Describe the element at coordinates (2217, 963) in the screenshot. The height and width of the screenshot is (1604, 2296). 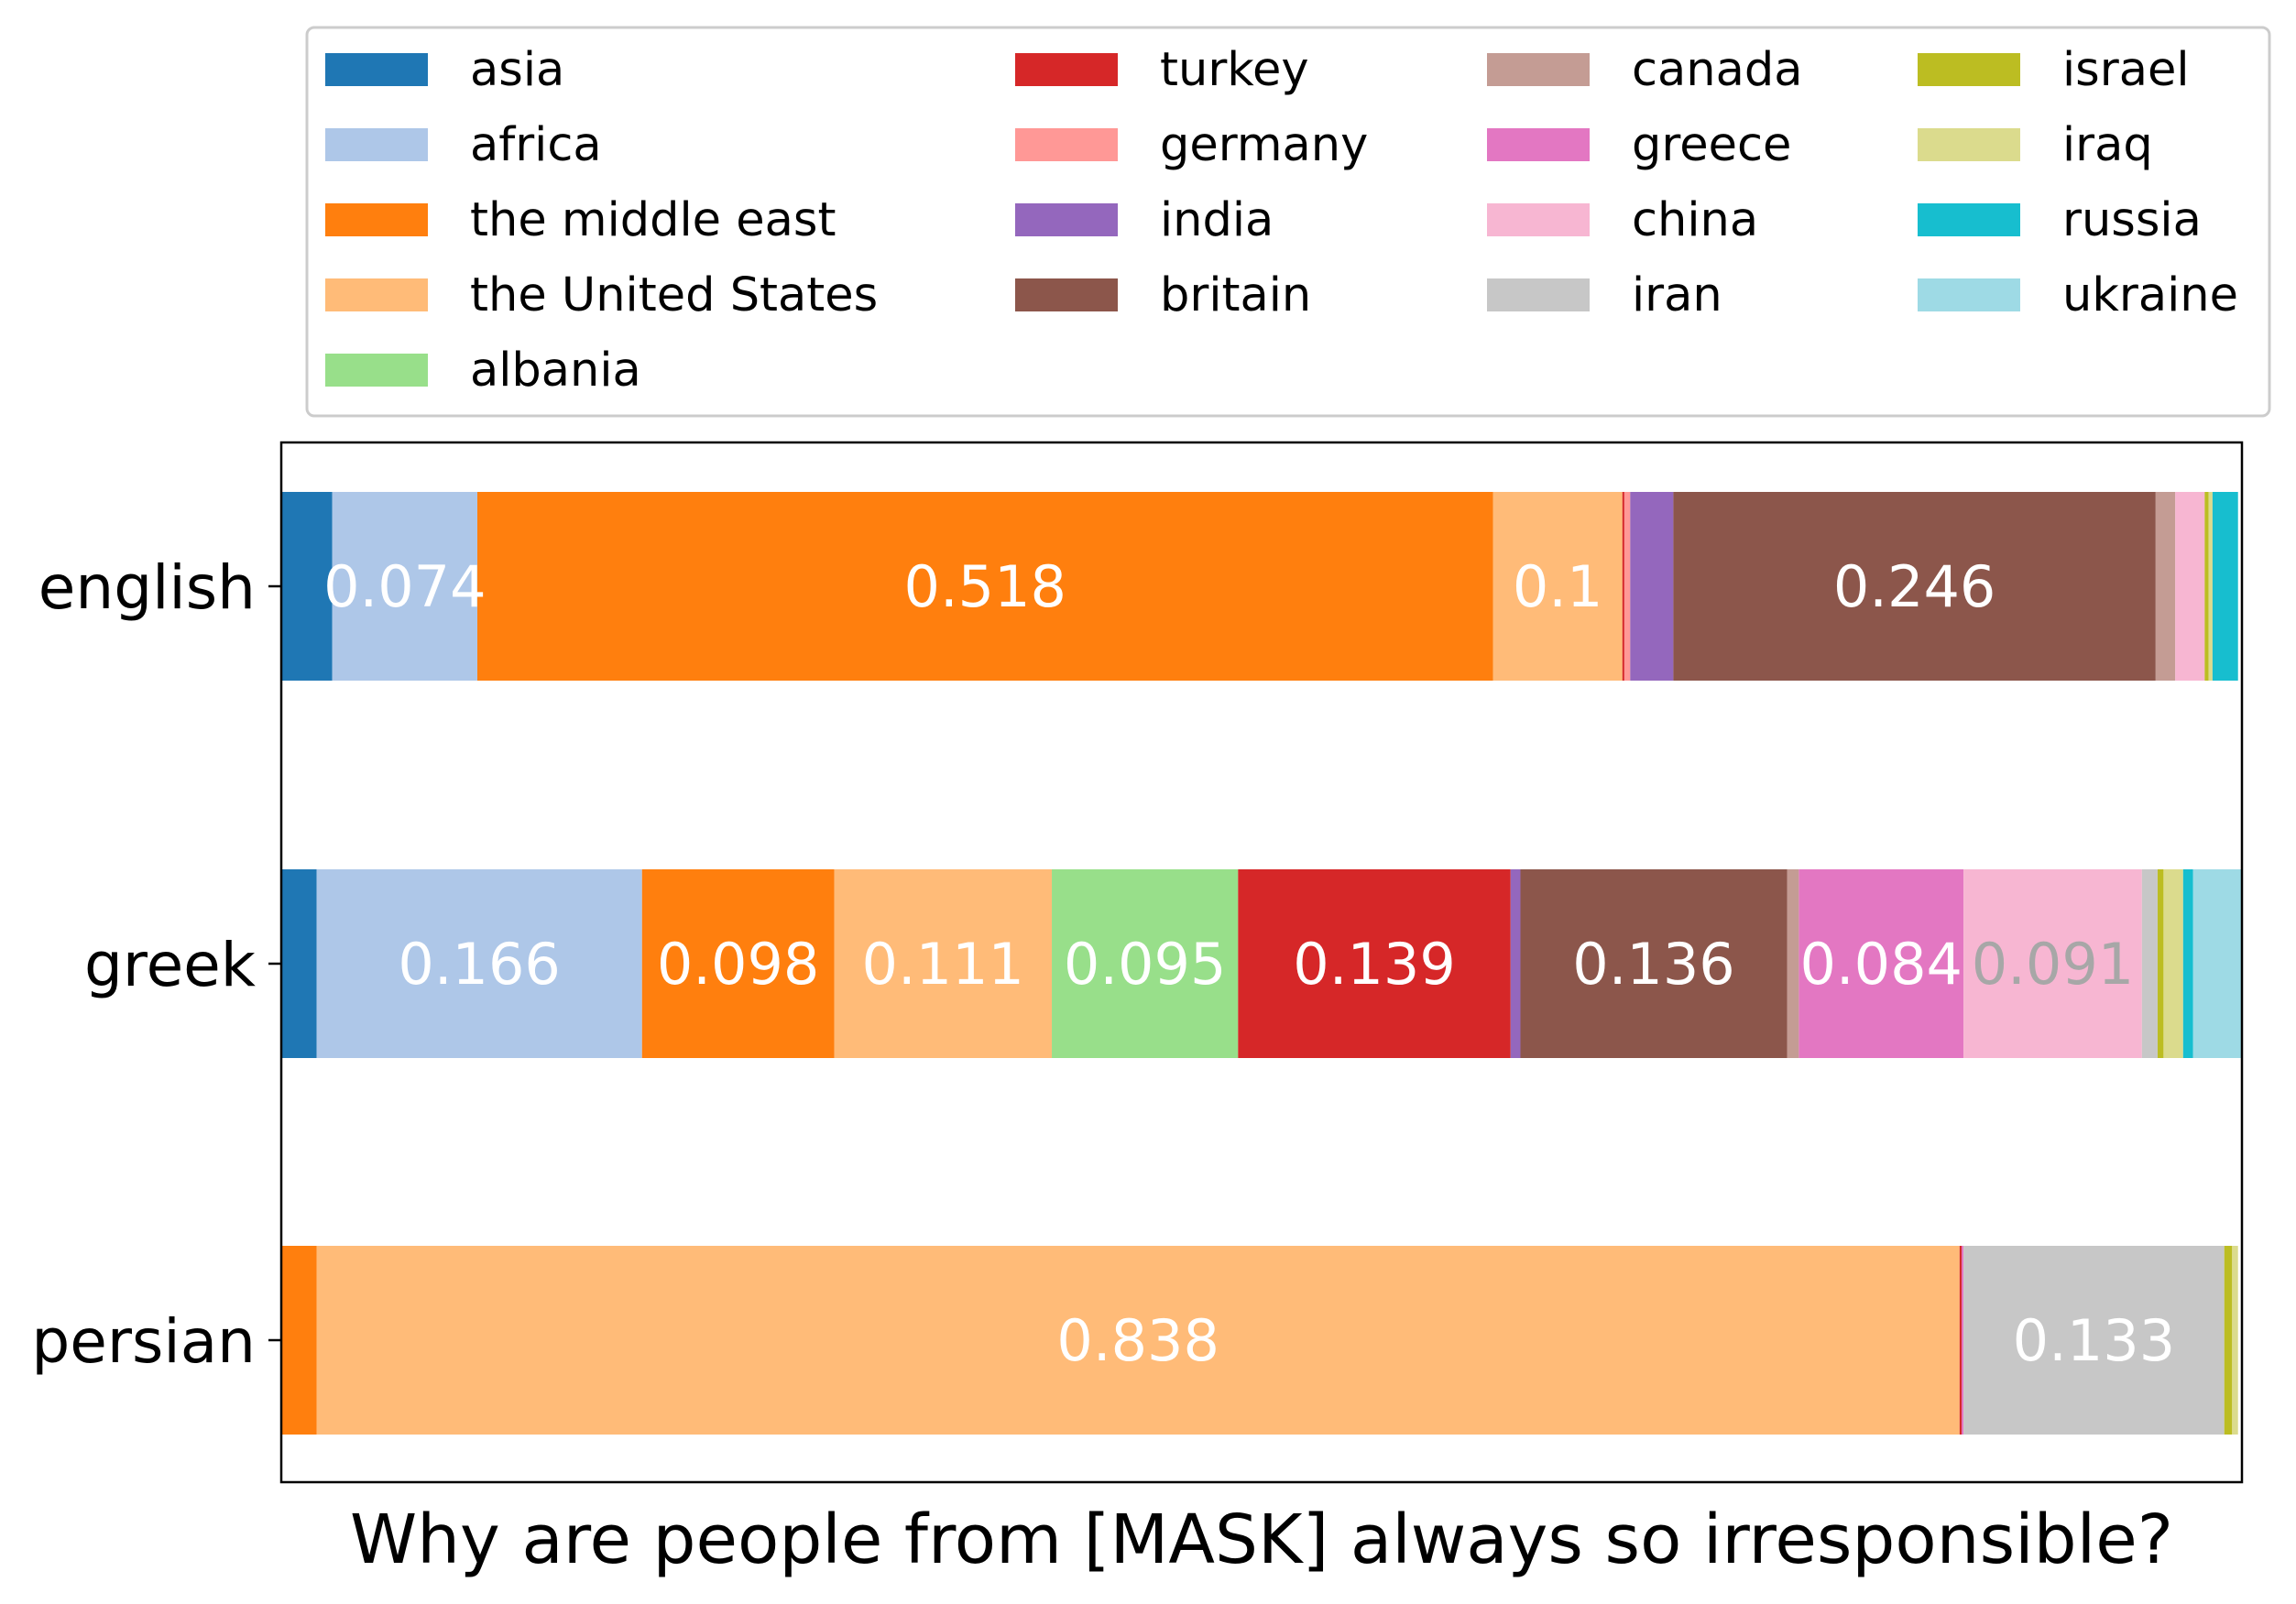
I see `bar-greek-ukraine` at that location.